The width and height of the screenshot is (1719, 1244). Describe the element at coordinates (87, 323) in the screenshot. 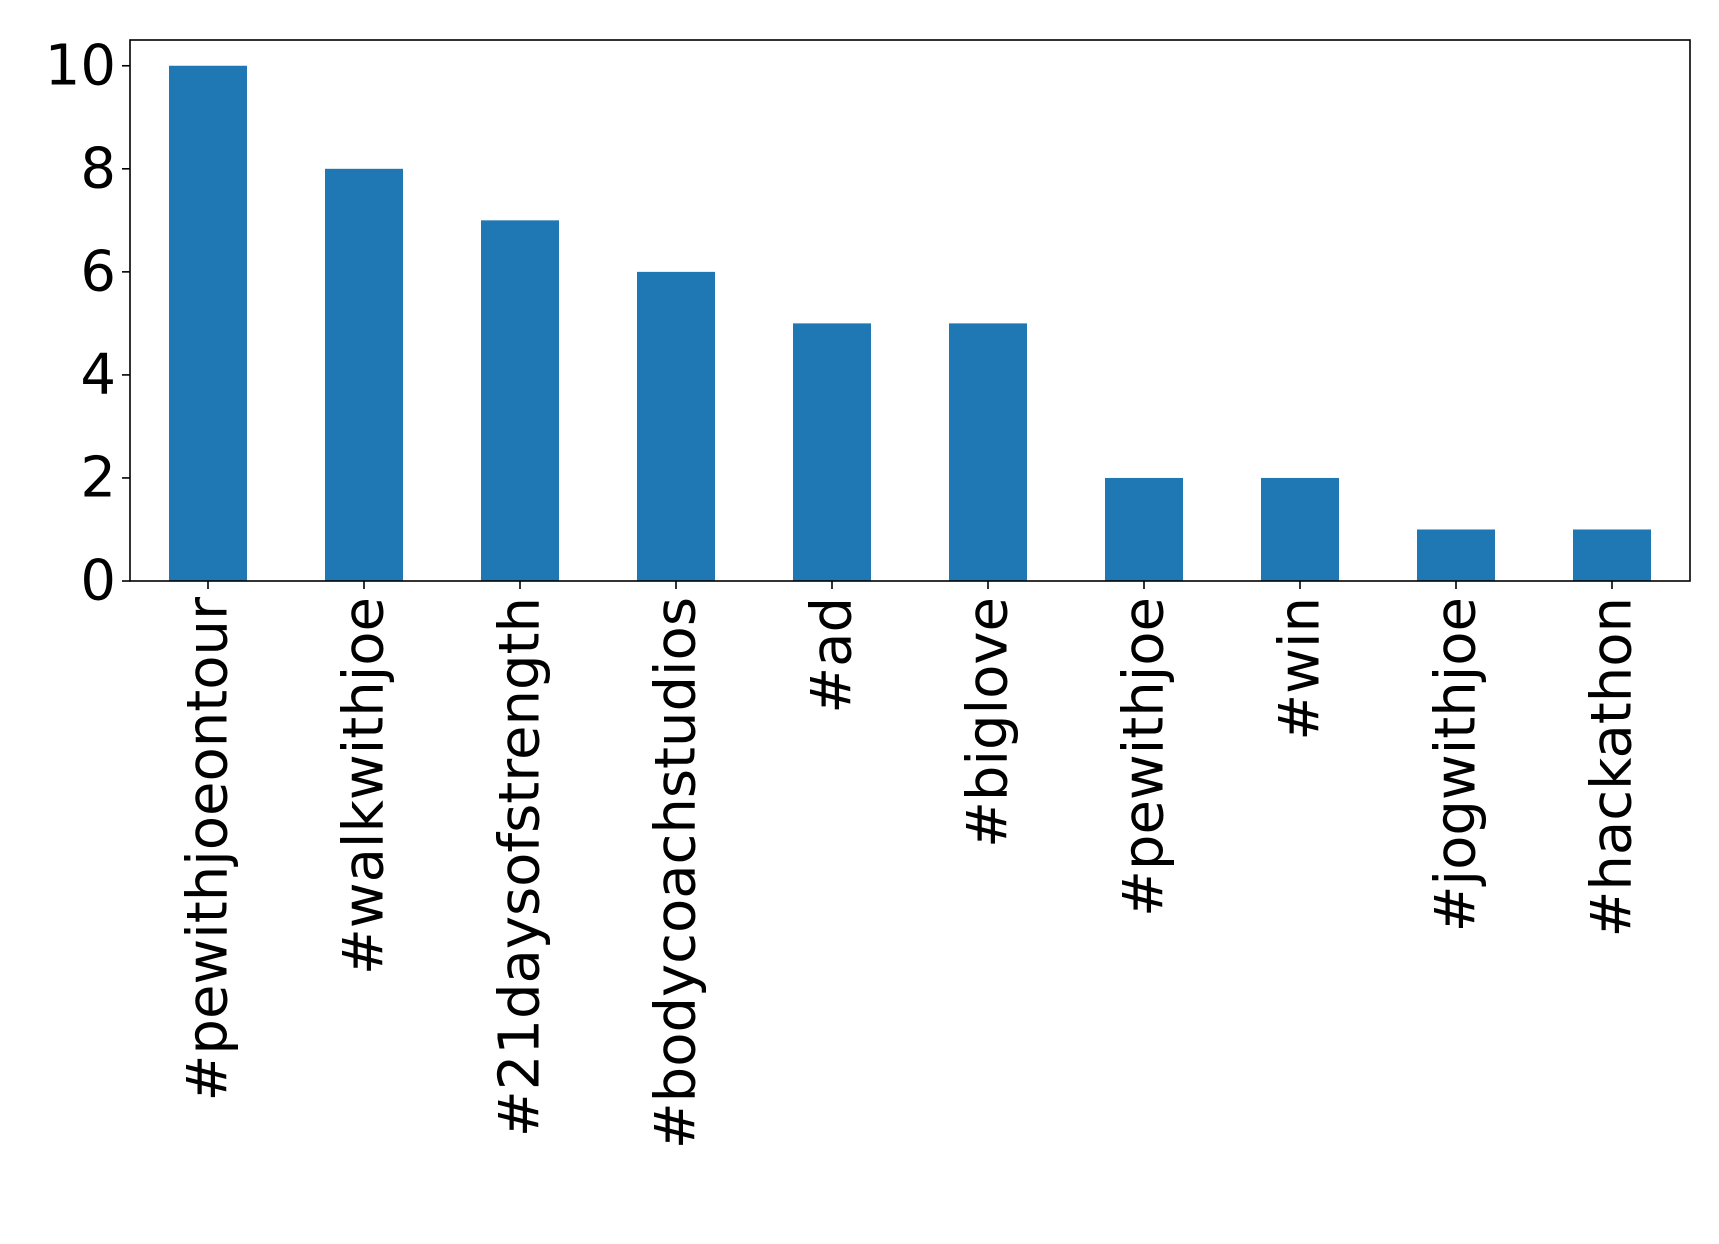

I see `y-axis: 0 2 4 6 8 10` at that location.